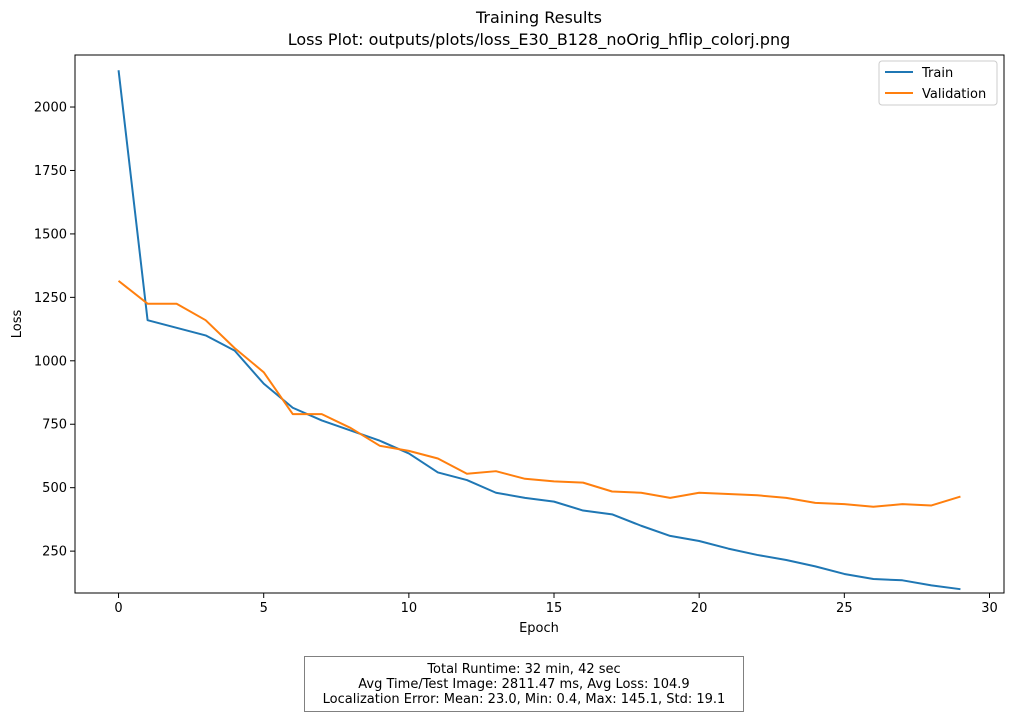 The image size is (1014, 719). What do you see at coordinates (50, 298) in the screenshot?
I see `y-tick-label: 1250` at bounding box center [50, 298].